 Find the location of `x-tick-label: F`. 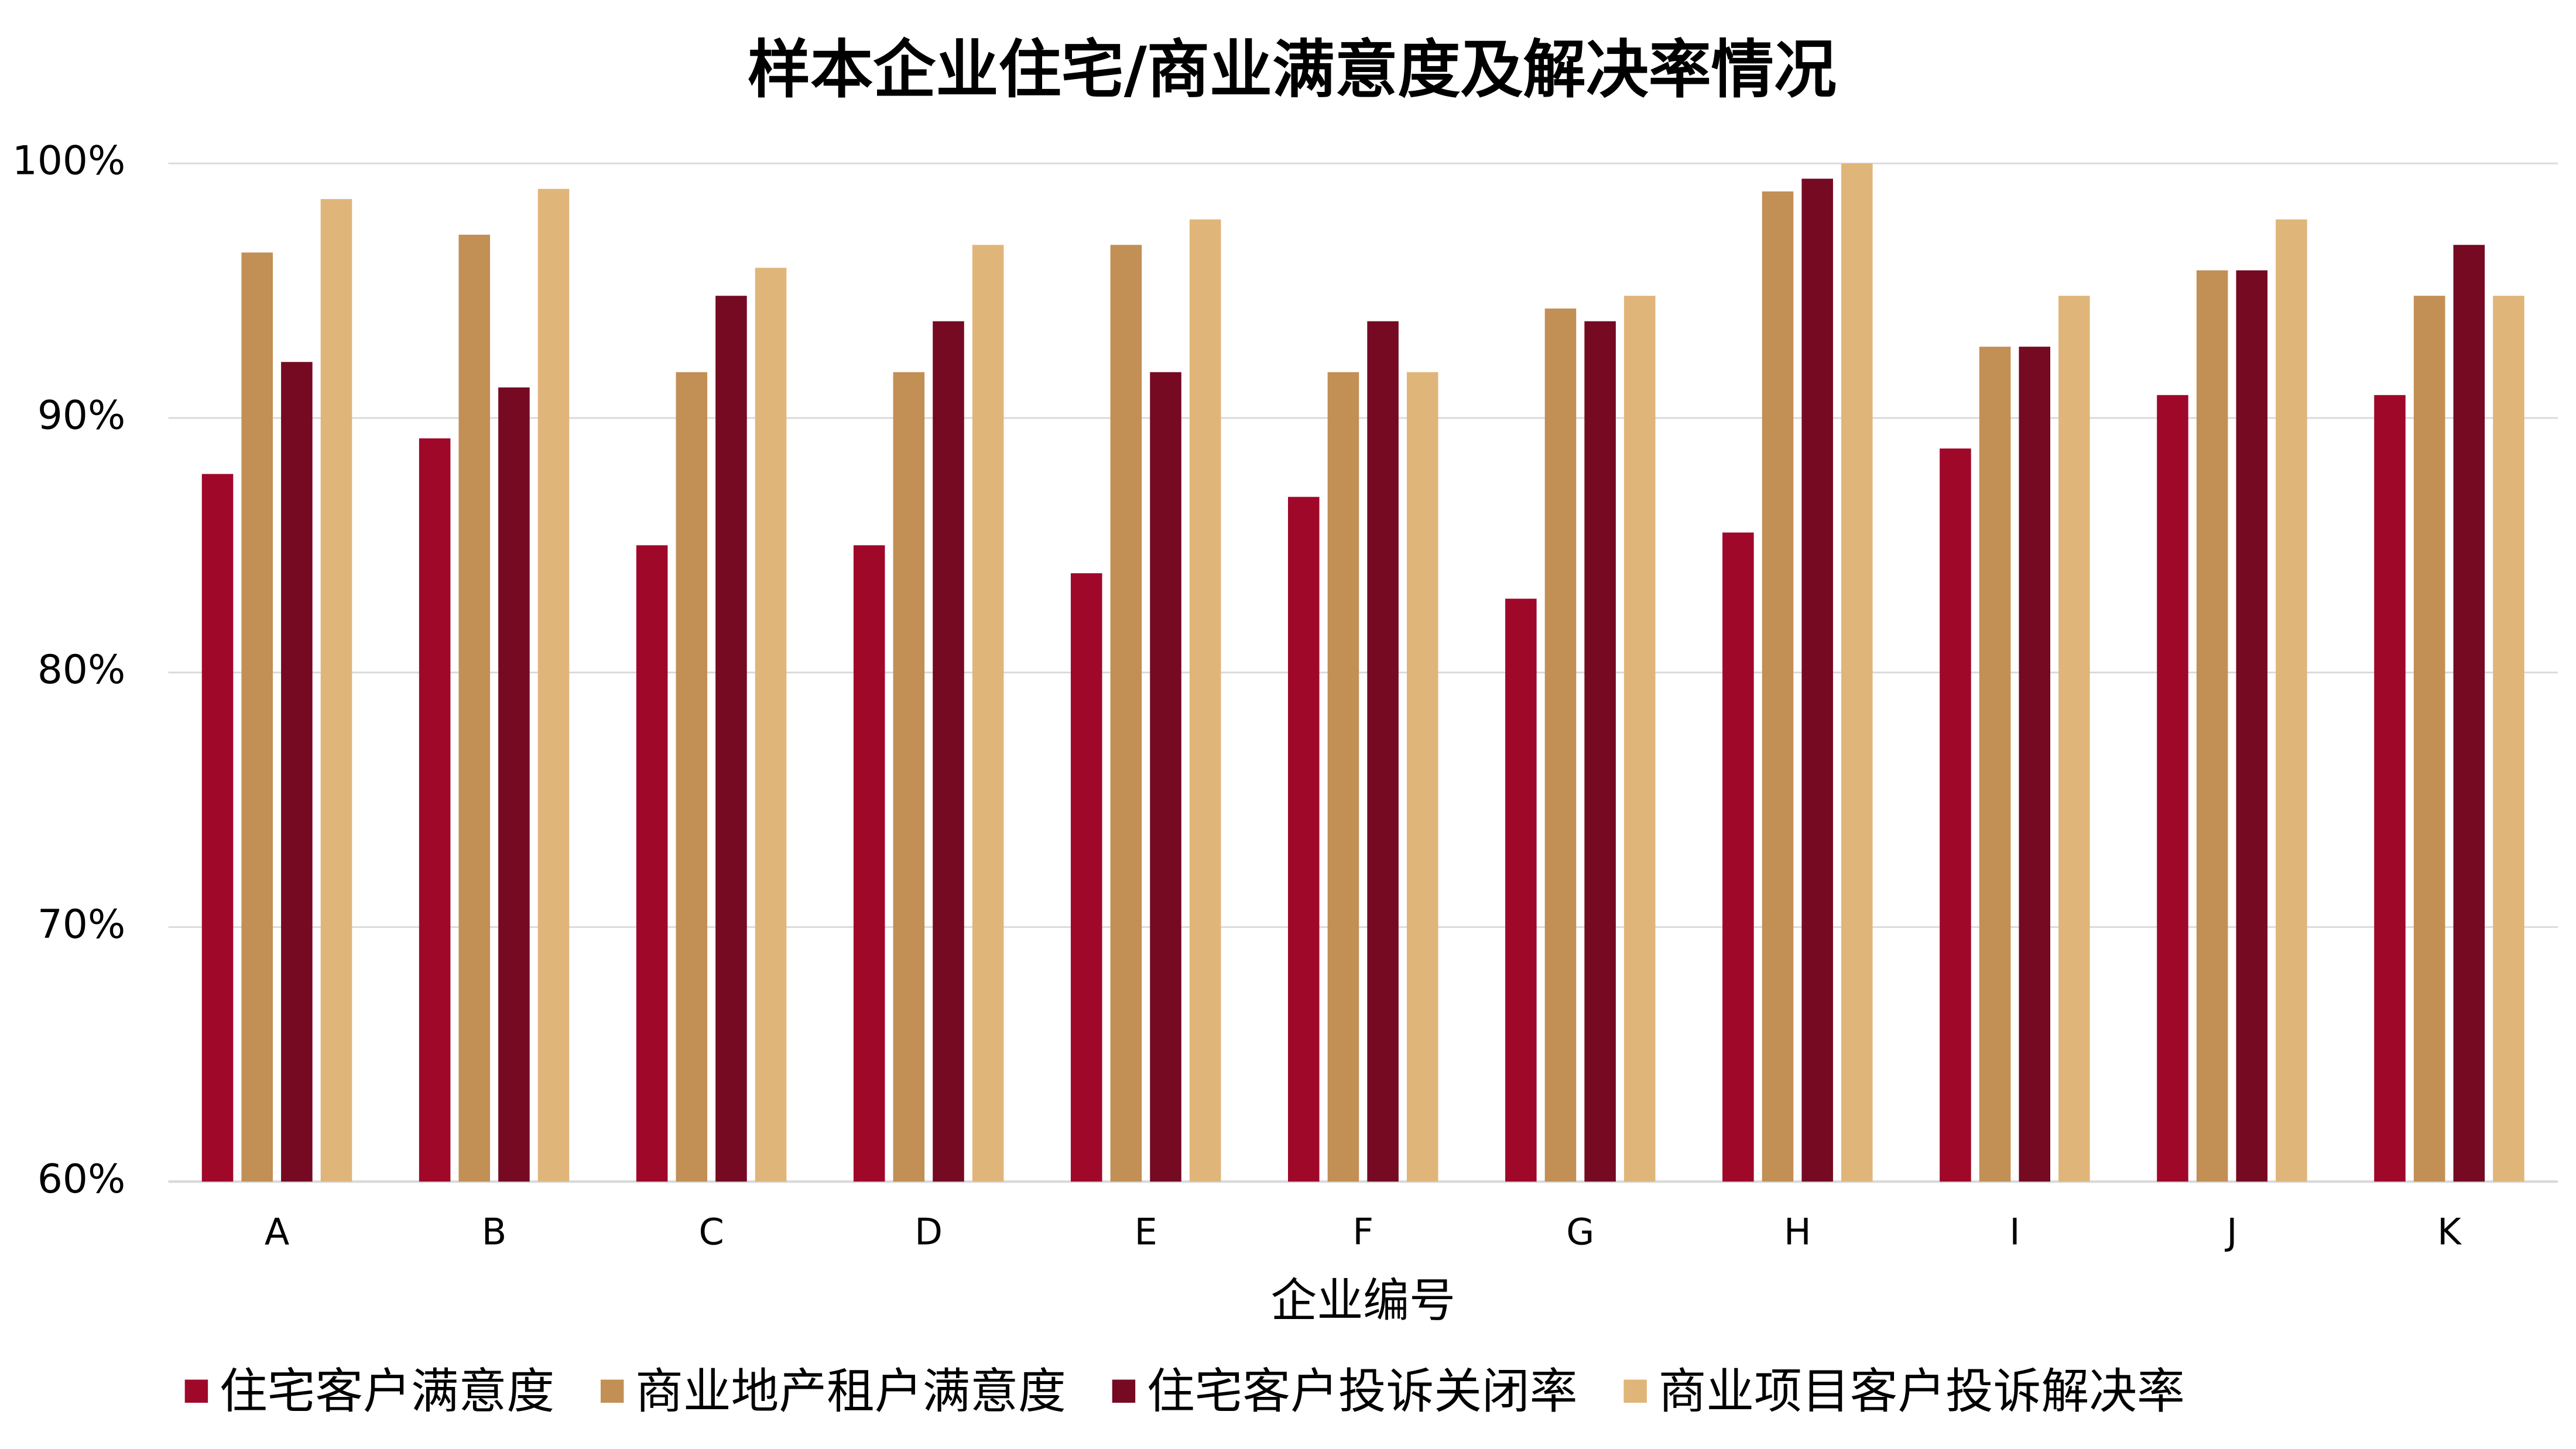

x-tick-label: F is located at coordinates (1362, 1232).